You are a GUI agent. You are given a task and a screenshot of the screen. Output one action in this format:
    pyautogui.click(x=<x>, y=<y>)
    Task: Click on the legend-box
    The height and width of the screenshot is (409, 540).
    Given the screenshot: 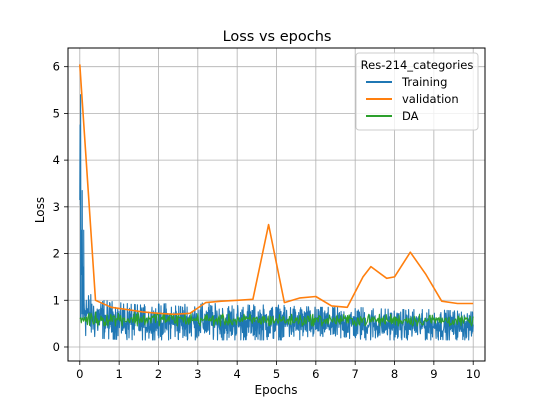 What is the action you would take?
    pyautogui.click(x=417, y=91)
    